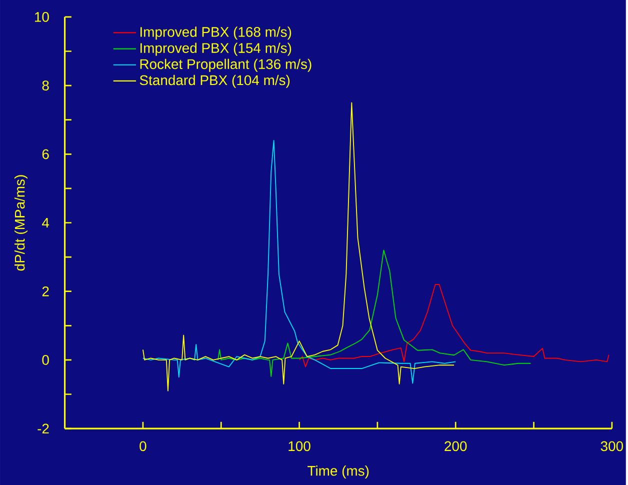  What do you see at coordinates (216, 49) in the screenshot?
I see `legend-label: Improved PBX (154 m/s)` at bounding box center [216, 49].